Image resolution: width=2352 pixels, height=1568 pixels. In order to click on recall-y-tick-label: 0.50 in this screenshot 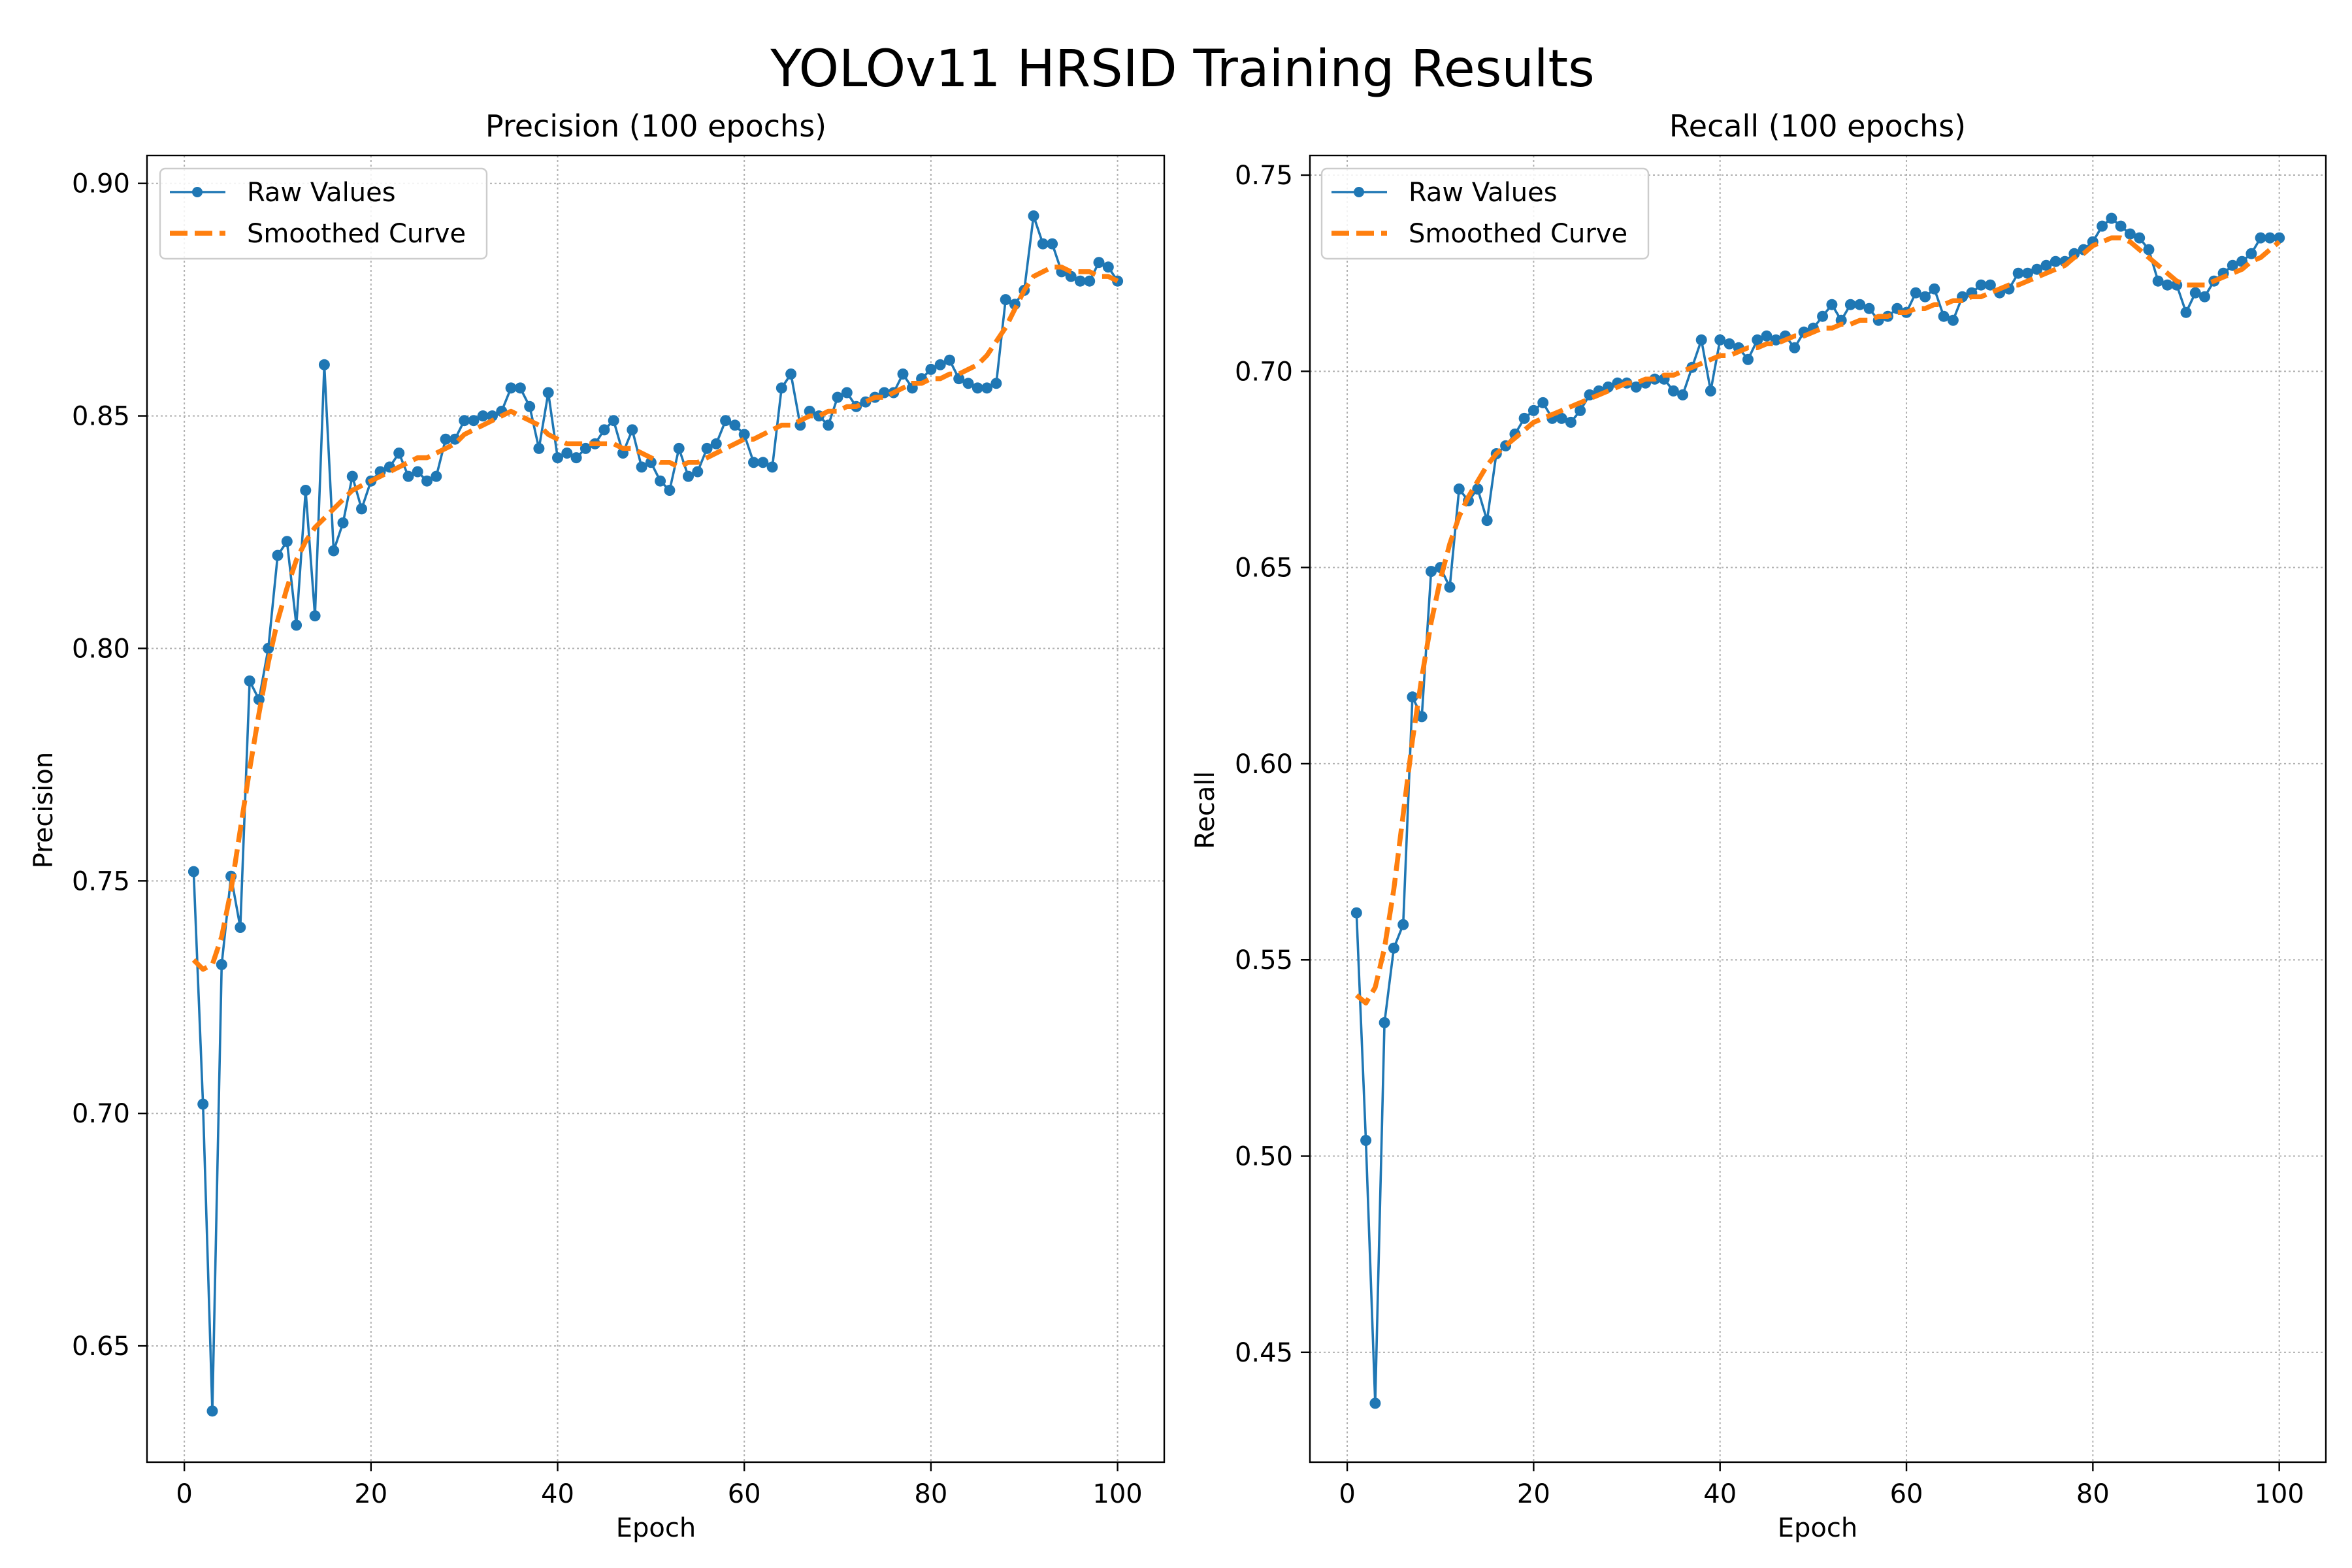, I will do `click(1264, 1157)`.